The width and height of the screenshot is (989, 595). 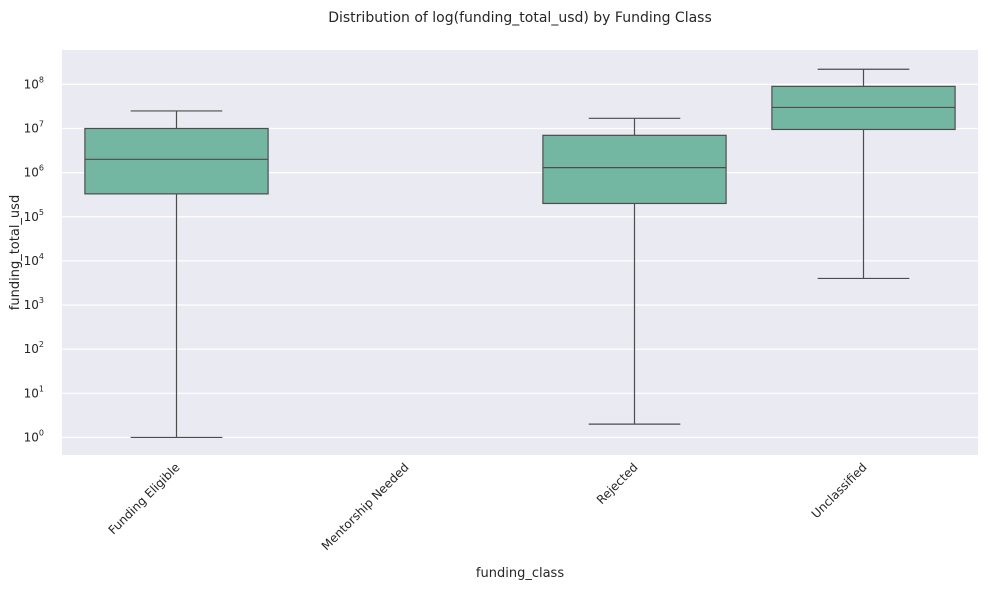 What do you see at coordinates (15, 252) in the screenshot?
I see `y-axis-label: funding_total_usd` at bounding box center [15, 252].